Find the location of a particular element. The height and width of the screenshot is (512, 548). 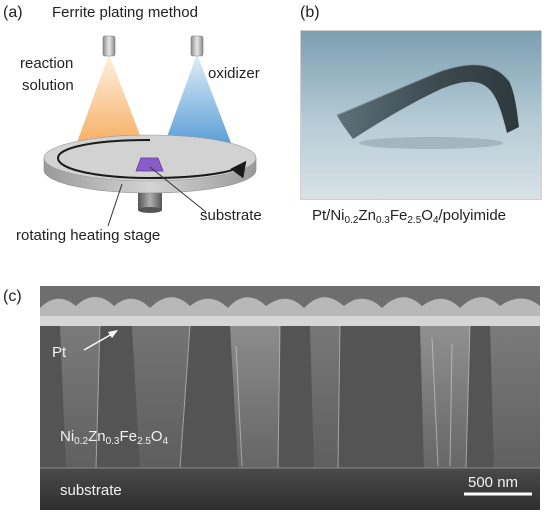

film-label-subscript: 4 is located at coordinates (165, 441).